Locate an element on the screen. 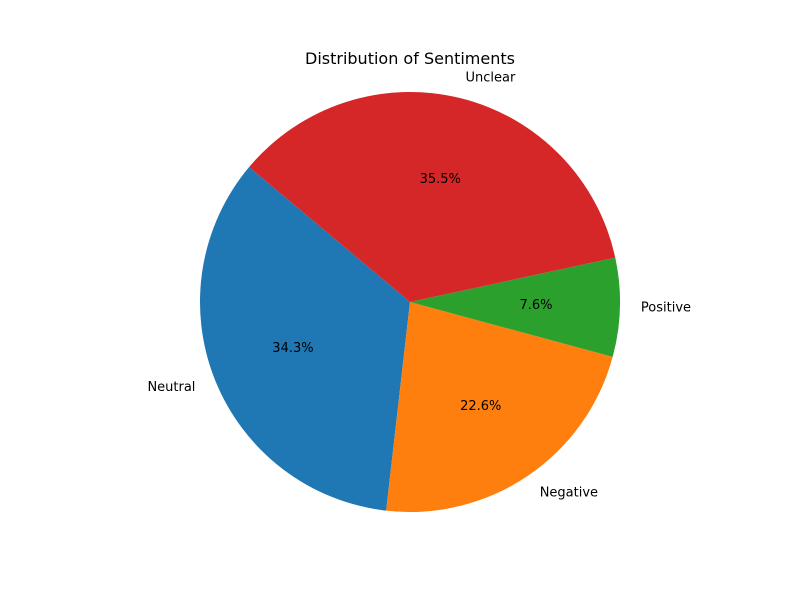  pie-slice-positive is located at coordinates (515, 307).